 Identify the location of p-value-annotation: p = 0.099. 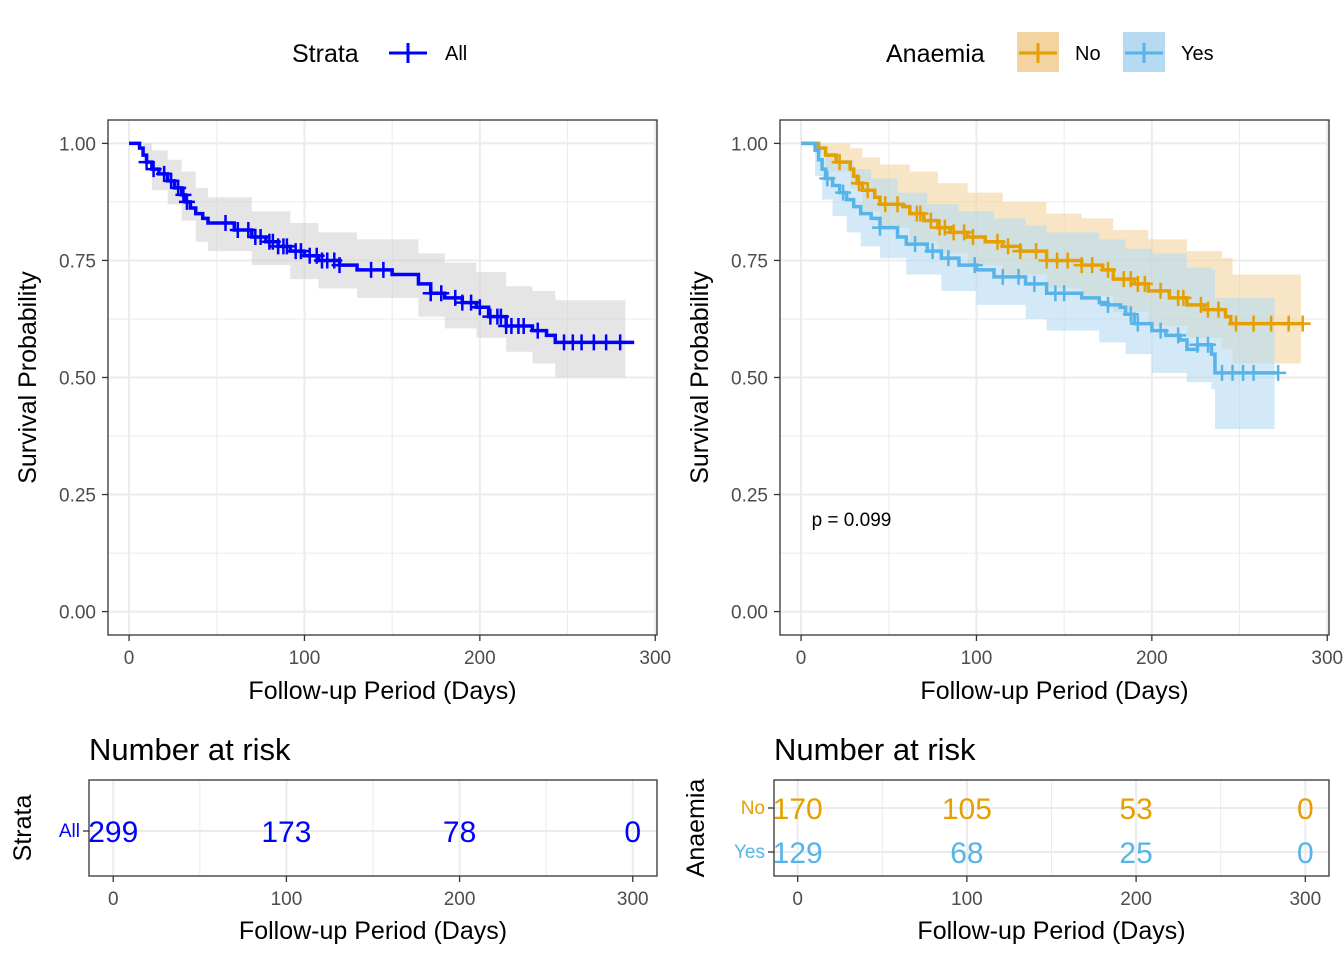
(852, 520).